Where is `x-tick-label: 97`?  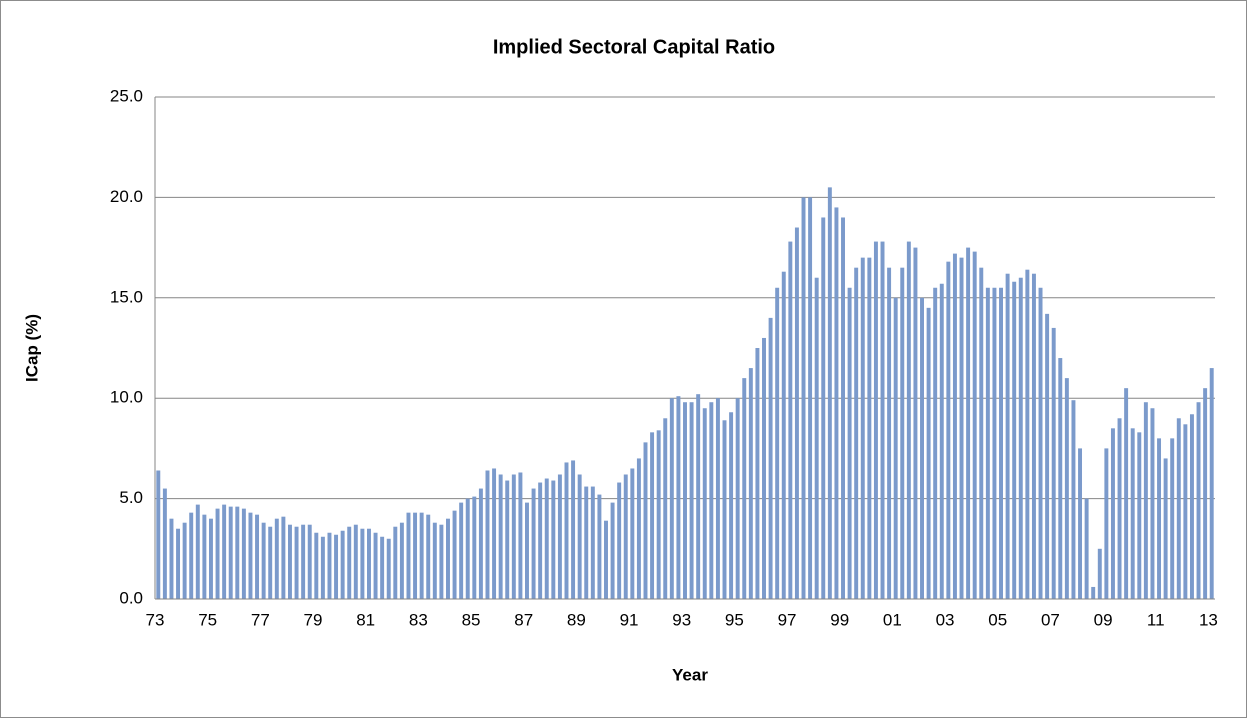
x-tick-label: 97 is located at coordinates (787, 619).